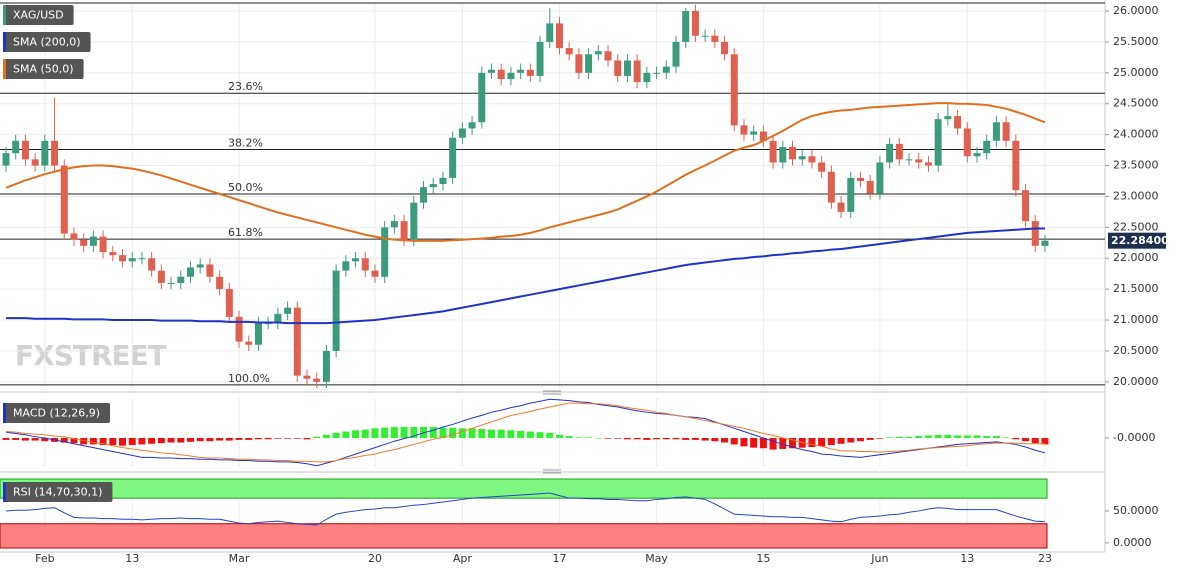 Image resolution: width=1182 pixels, height=571 pixels. I want to click on fib-label: 61.8%, so click(245, 232).